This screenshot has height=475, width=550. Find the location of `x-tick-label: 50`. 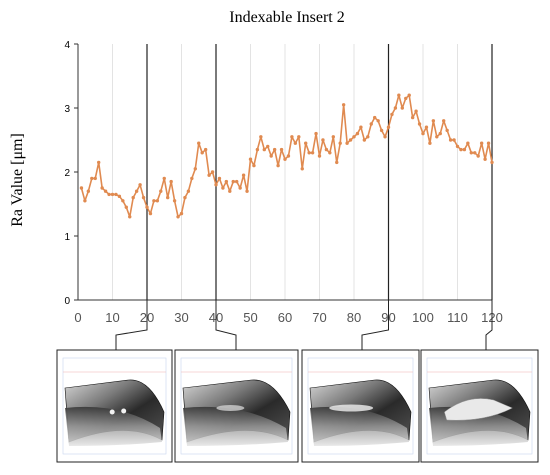

x-tick-label: 50 is located at coordinates (250, 317).